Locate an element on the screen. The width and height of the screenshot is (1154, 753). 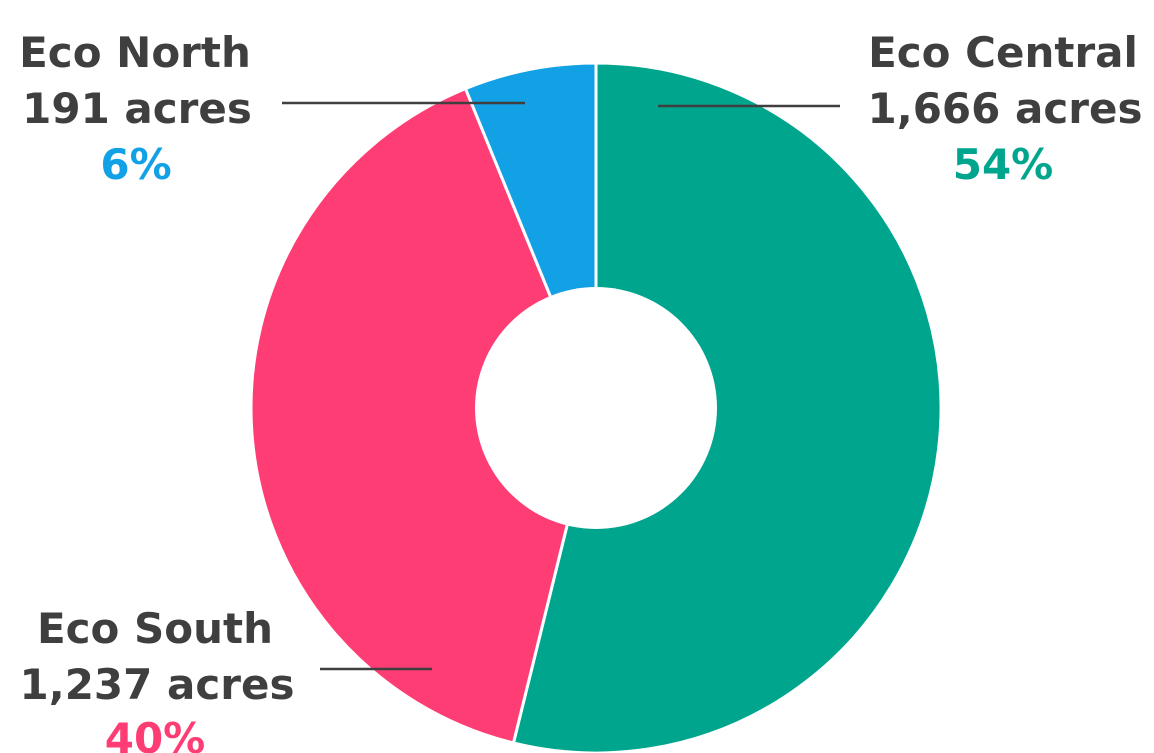
label-eco-central-percent: 54% is located at coordinates (1003, 164).